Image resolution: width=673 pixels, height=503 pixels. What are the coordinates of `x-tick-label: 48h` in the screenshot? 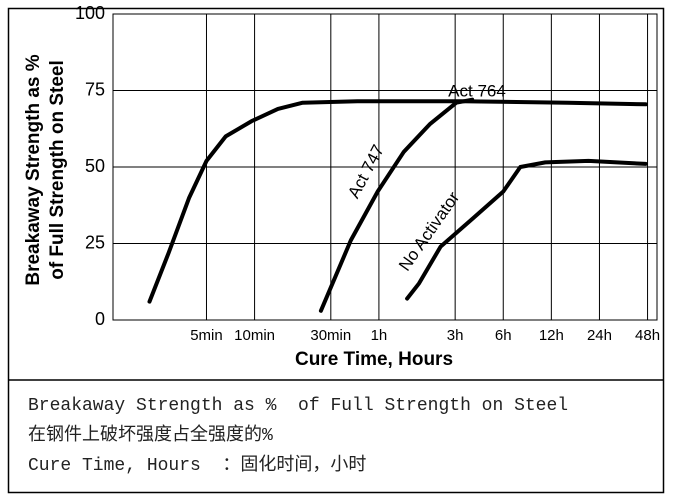 It's located at (647, 335).